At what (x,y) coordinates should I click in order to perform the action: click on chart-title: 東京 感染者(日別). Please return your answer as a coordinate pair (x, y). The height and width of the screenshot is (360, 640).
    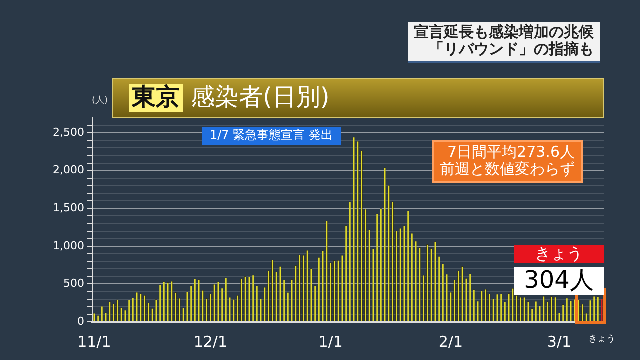
    Looking at the image, I should click on (230, 97).